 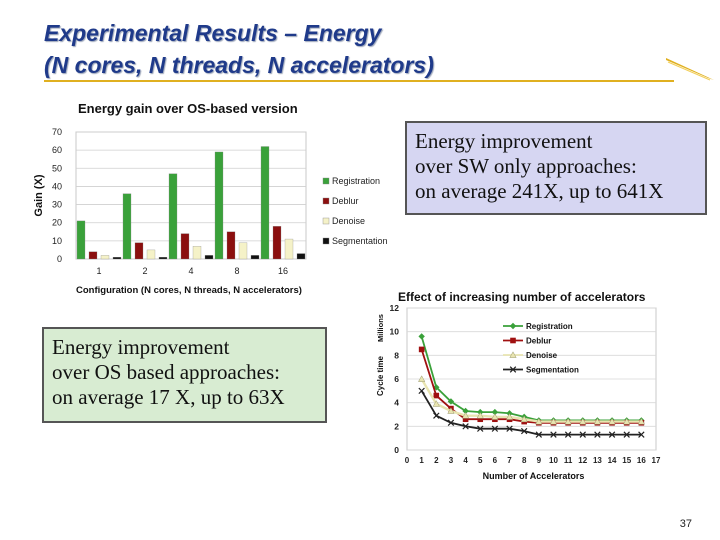 What do you see at coordinates (359, 81) in the screenshot?
I see `title-underline` at bounding box center [359, 81].